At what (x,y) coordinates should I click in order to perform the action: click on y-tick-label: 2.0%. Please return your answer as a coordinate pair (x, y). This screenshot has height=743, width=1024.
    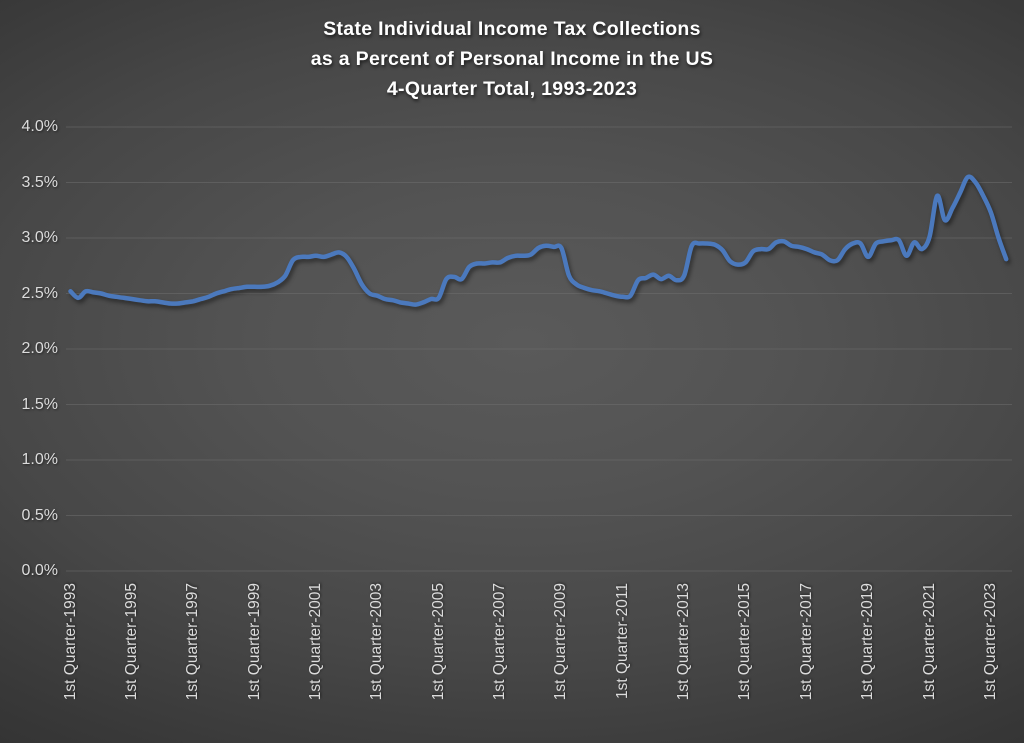
    Looking at the image, I should click on (39, 348).